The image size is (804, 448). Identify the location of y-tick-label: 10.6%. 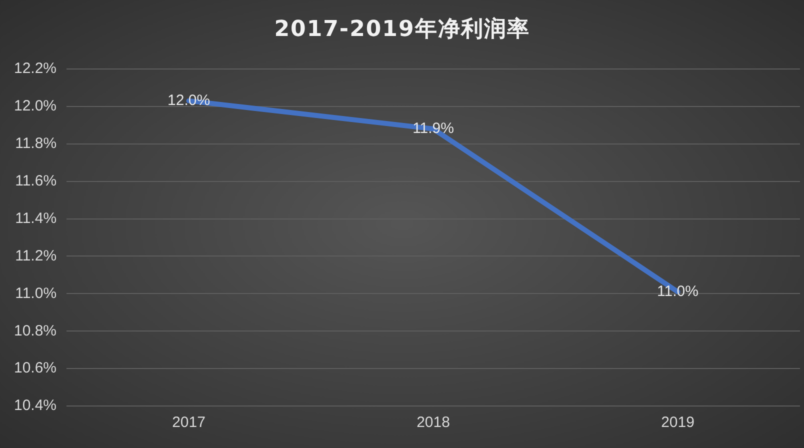
(35, 368).